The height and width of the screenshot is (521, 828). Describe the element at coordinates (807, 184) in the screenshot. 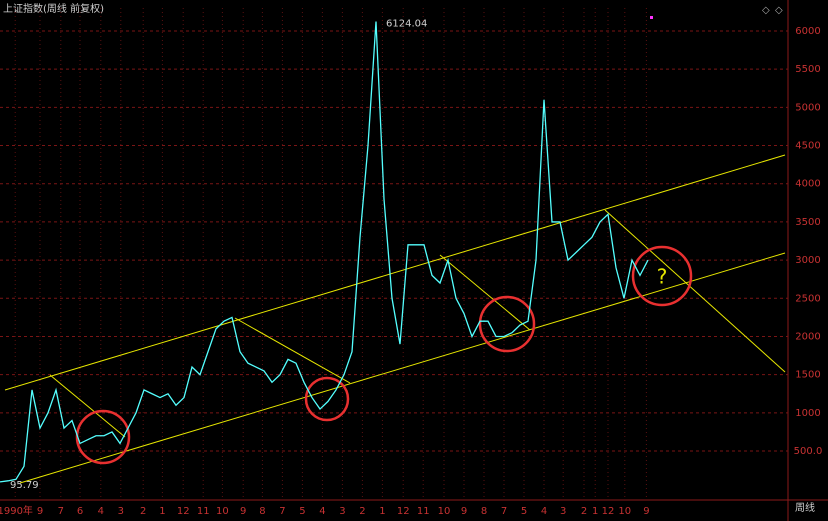

I see `y-tick-label: 4000` at that location.